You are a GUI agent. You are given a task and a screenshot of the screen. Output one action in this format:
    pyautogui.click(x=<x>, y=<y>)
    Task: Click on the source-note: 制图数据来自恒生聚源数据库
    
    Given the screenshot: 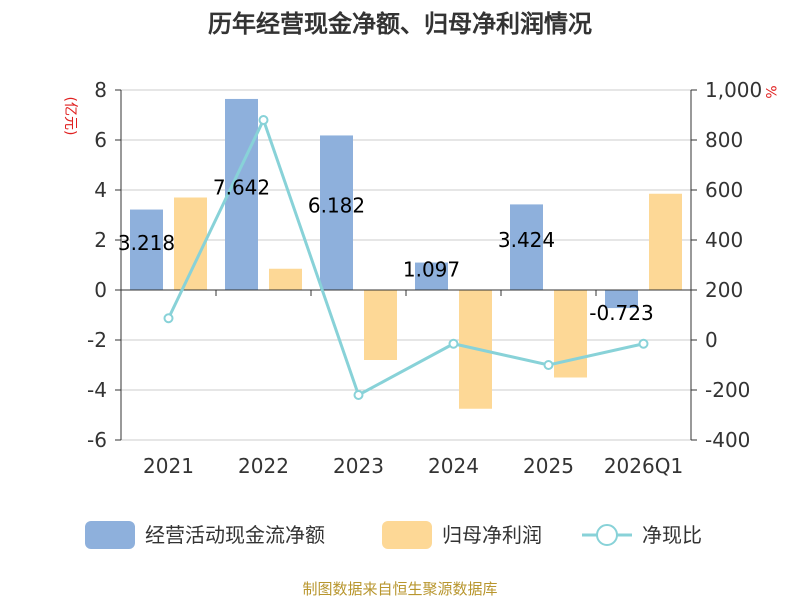 What is the action you would take?
    pyautogui.click(x=399, y=589)
    